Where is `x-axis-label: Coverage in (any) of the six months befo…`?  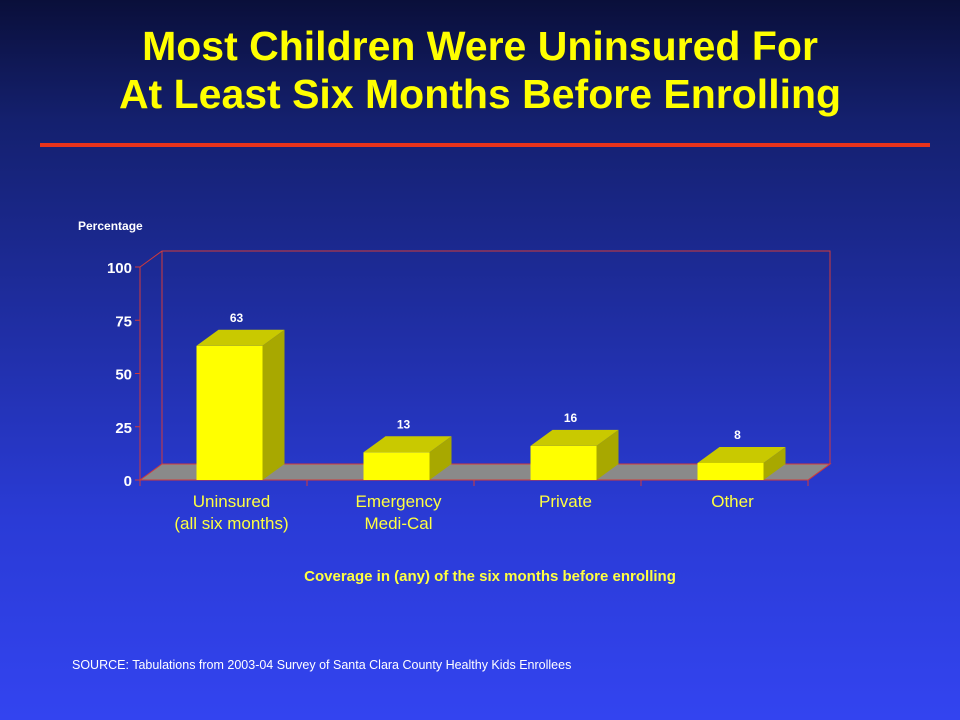
x-axis-label: Coverage in (any) of the six months befo… is located at coordinates (490, 576).